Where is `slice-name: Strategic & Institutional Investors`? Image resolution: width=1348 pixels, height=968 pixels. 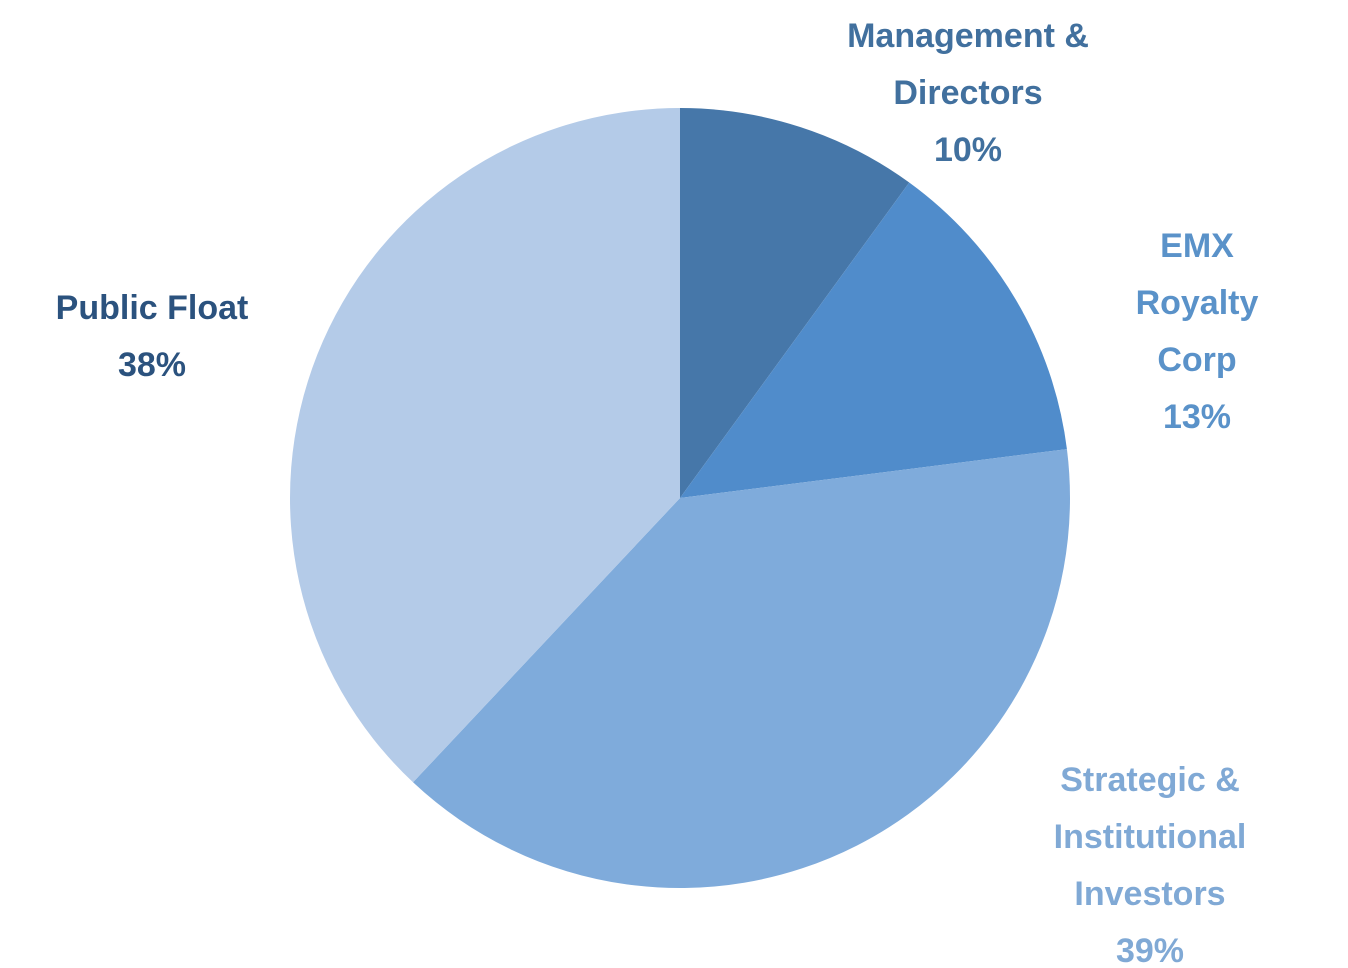
slice-name: Strategic & Institutional Investors is located at coordinates (1150, 837).